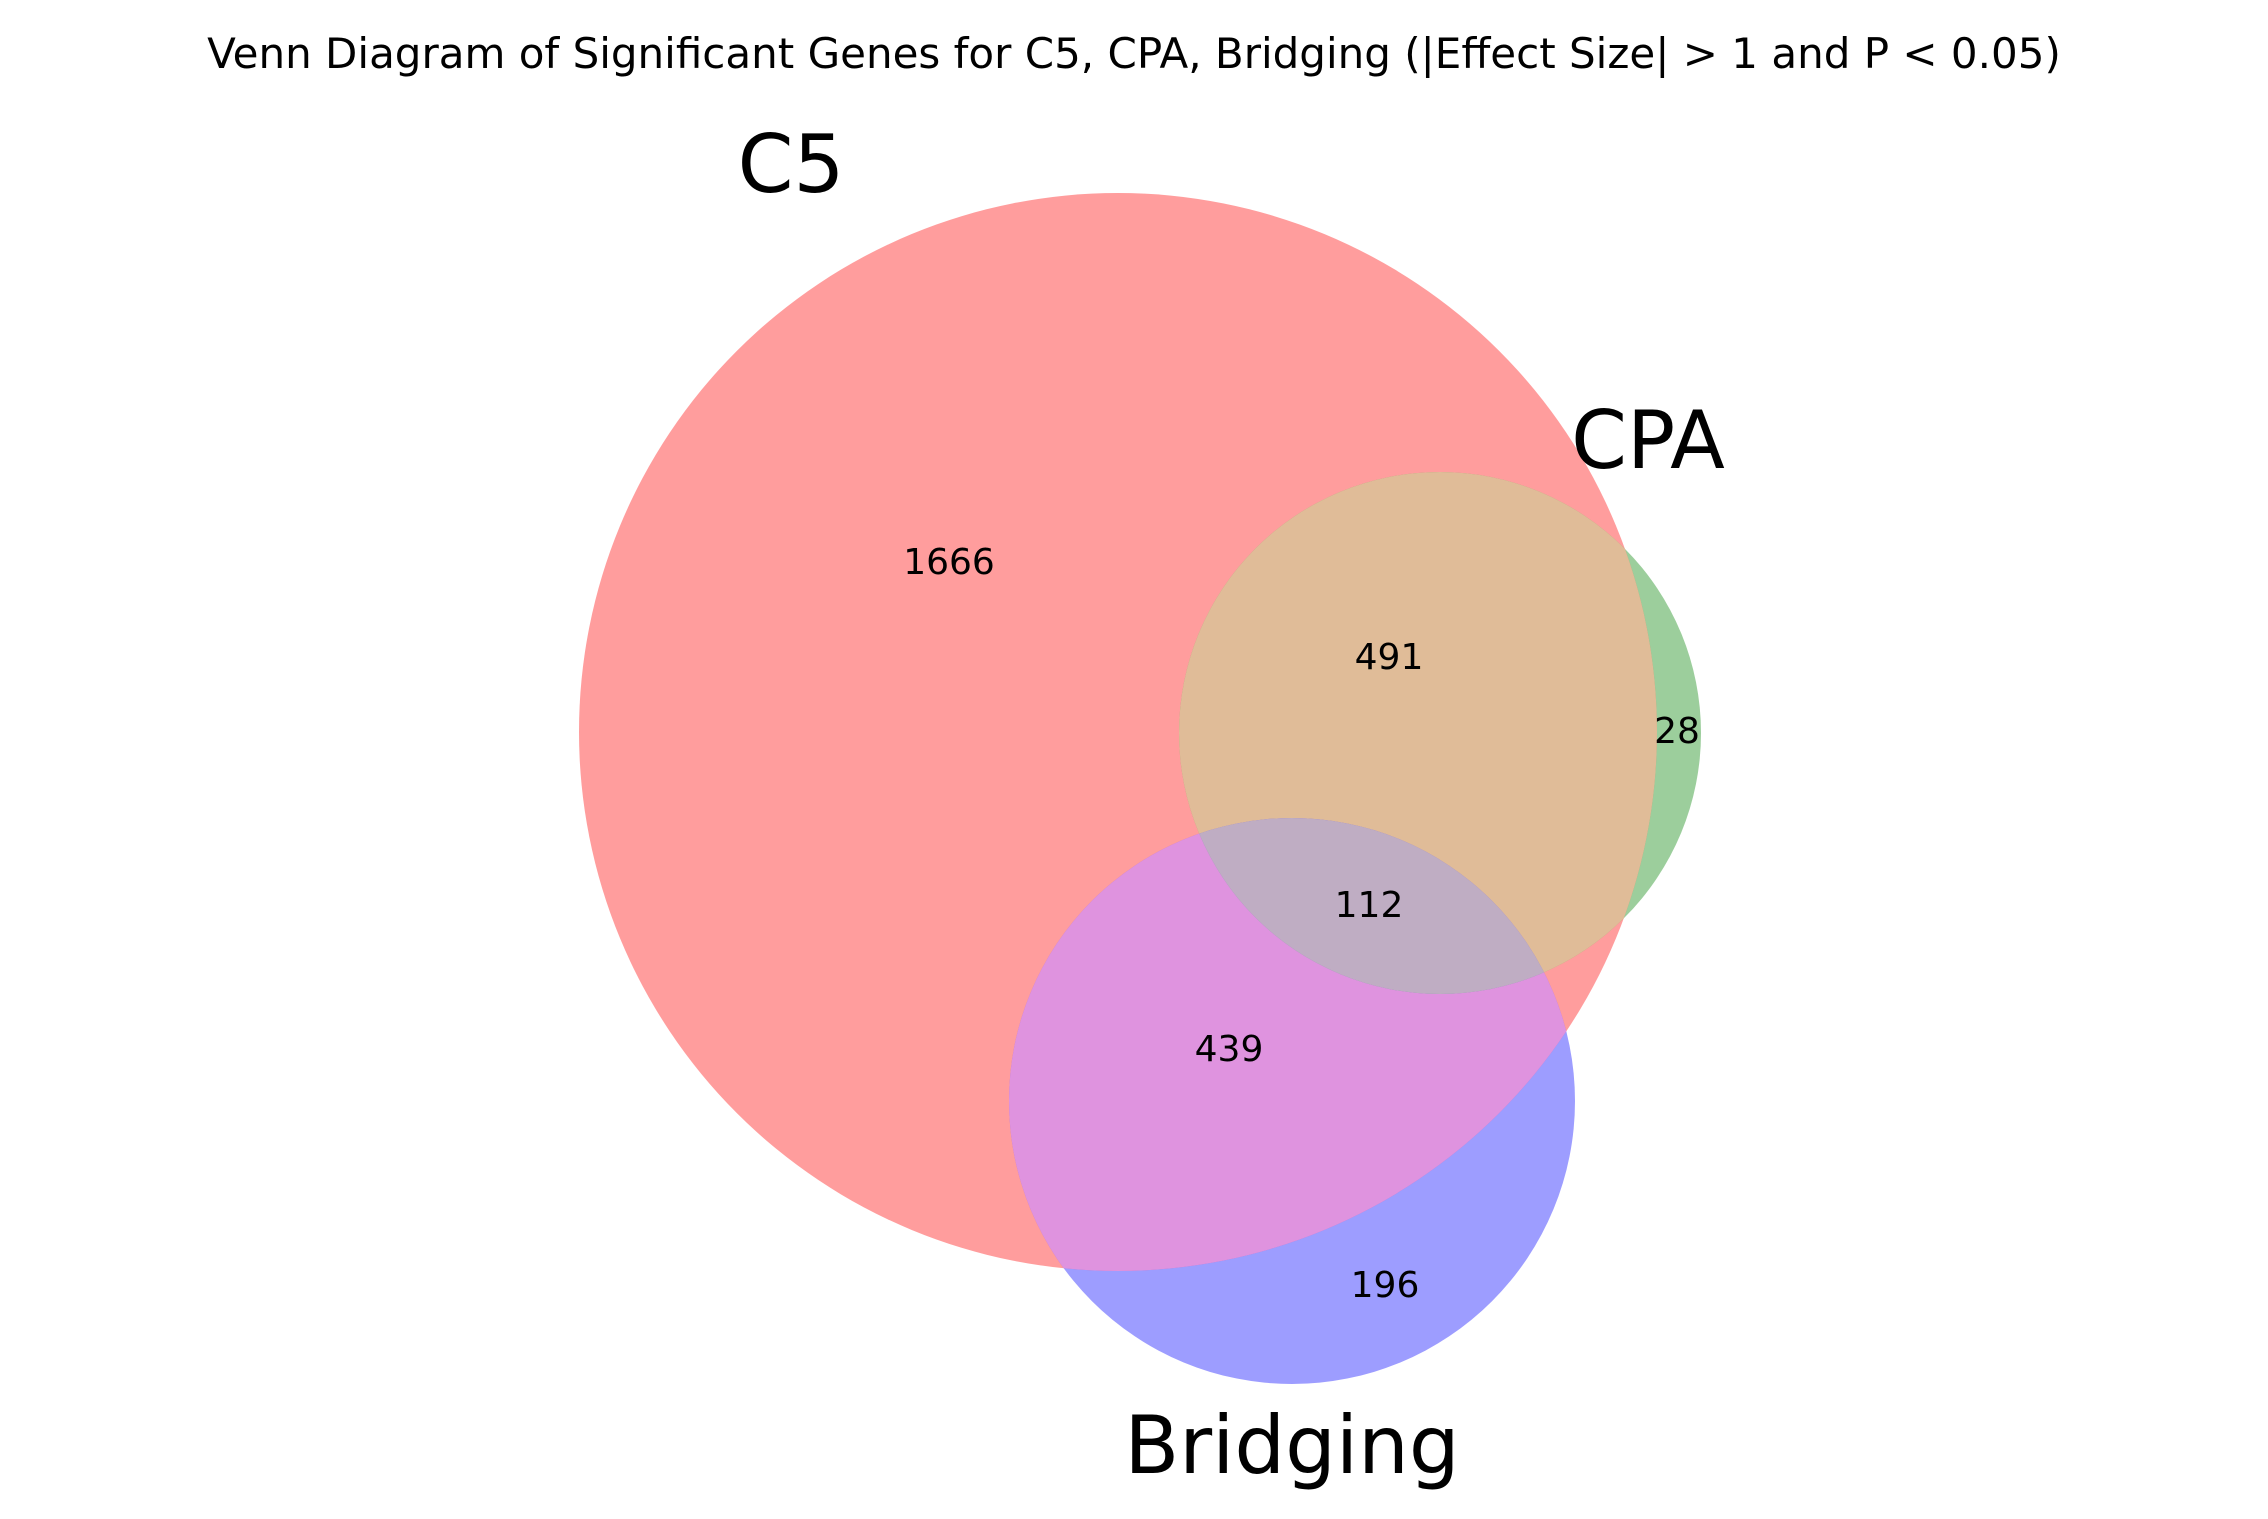 This screenshot has width=2268, height=1519. Describe the element at coordinates (949, 562) in the screenshot. I see `count-c5-only: 1666` at that location.